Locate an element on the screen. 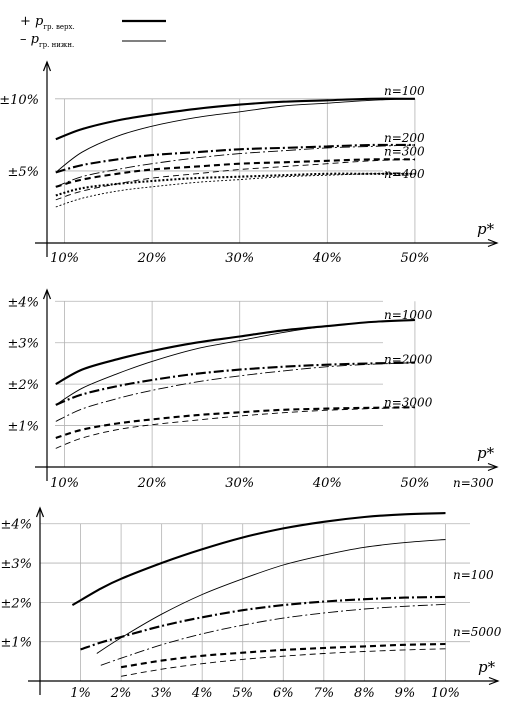 This screenshot has height=710, width=510. series-line-n-200-lower is located at coordinates (235, 166).